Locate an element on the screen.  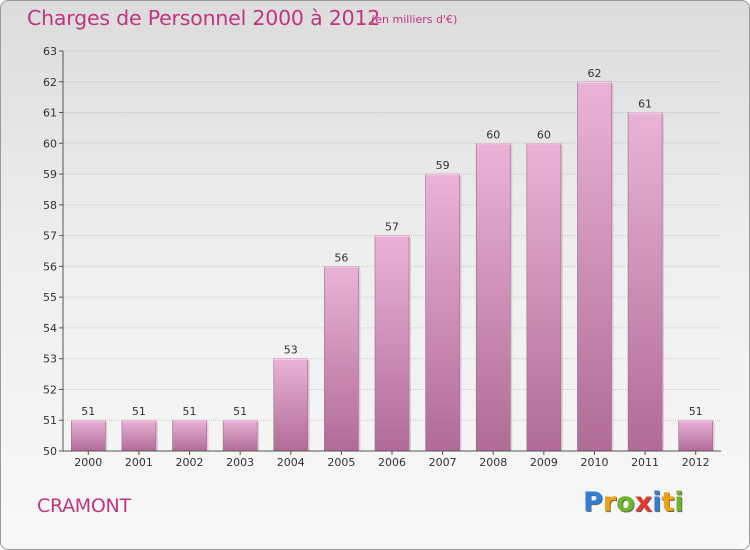
y-tick-label: 63 is located at coordinates (50, 51).